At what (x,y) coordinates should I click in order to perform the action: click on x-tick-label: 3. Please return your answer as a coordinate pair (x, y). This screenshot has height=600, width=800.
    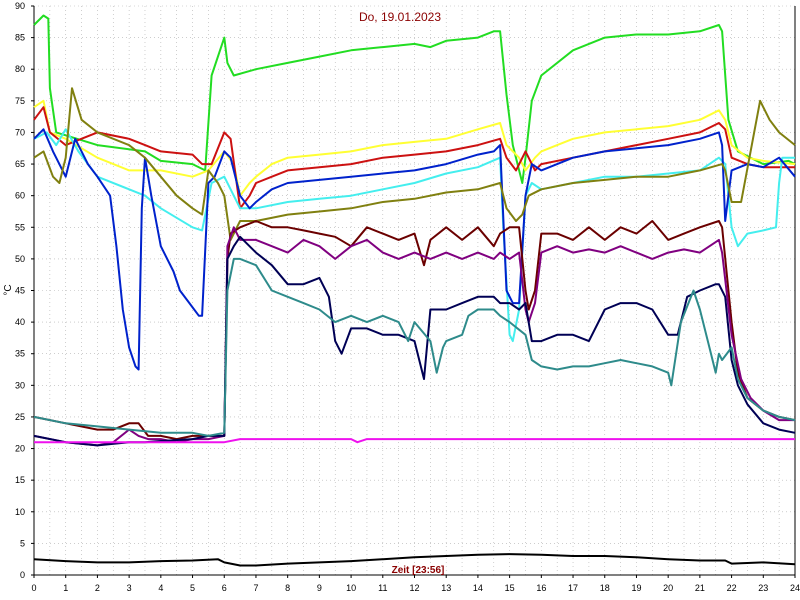
    Looking at the image, I should click on (129, 588).